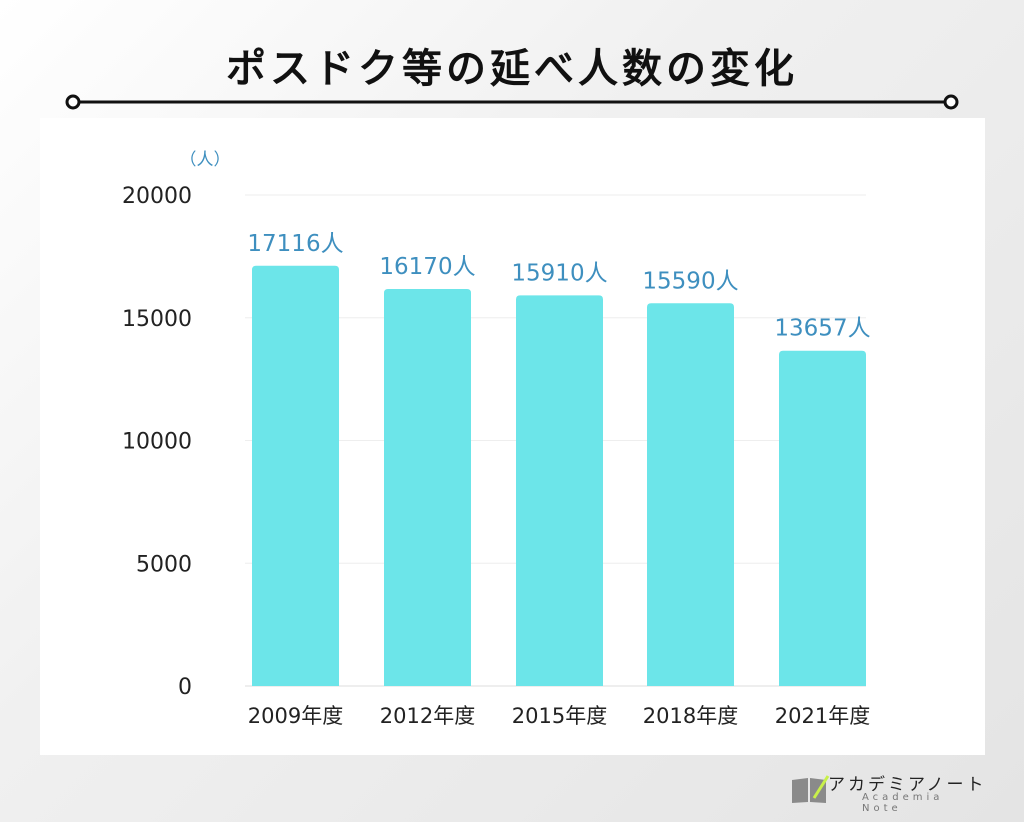  Describe the element at coordinates (822, 329) in the screenshot. I see `data-label: 13657人` at that location.